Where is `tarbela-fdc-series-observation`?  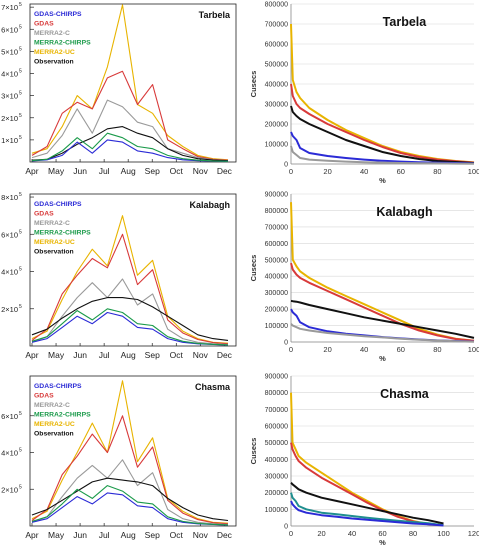
tarbela-fdc-series-observation is located at coordinates (382, 134).